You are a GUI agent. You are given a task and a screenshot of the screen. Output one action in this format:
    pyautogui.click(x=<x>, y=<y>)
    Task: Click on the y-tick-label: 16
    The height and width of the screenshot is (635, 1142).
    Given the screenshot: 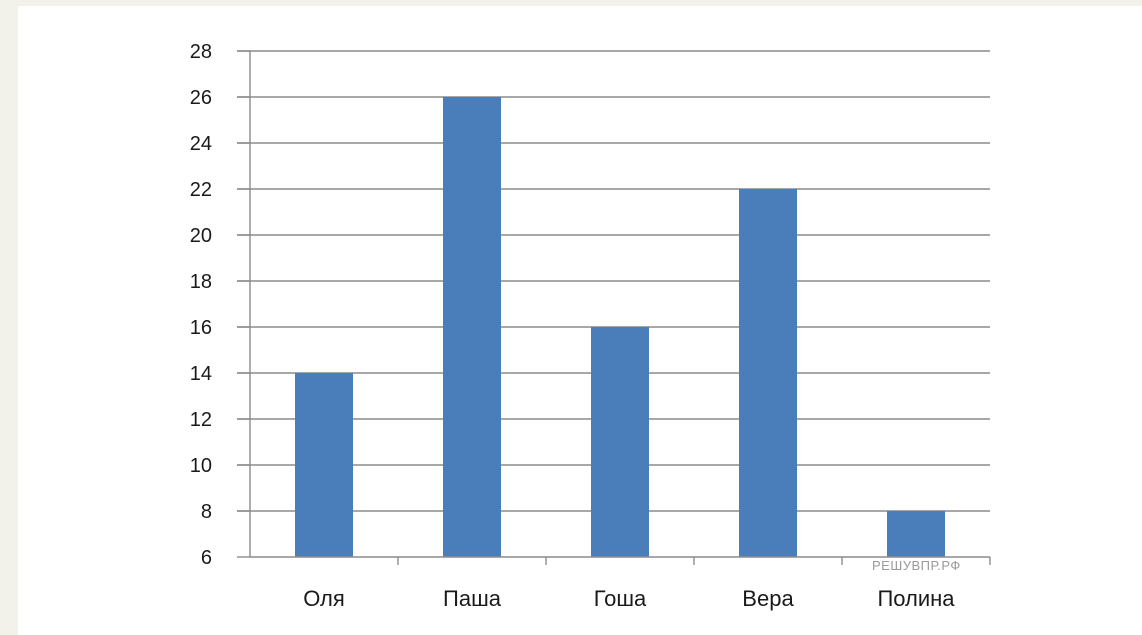 What is the action you would take?
    pyautogui.click(x=201, y=328)
    